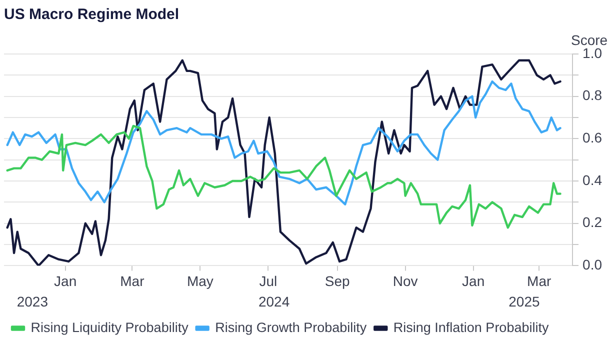  I want to click on x-tick-label: May, so click(200, 280).